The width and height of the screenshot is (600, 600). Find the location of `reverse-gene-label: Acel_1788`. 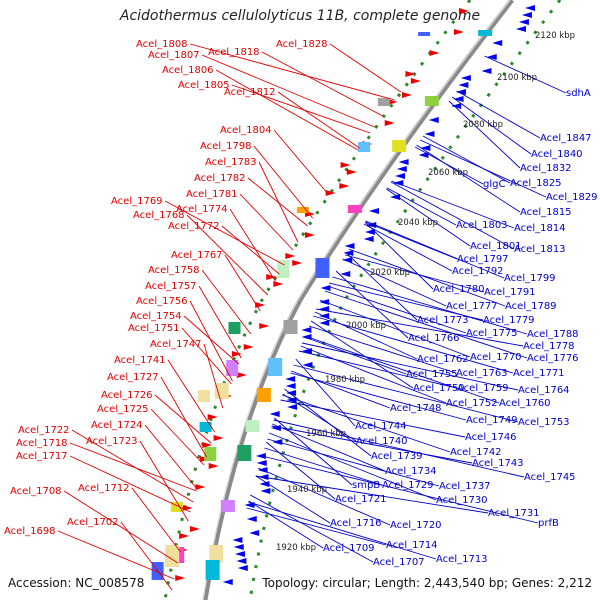

reverse-gene-label: Acel_1788 is located at coordinates (553, 334).